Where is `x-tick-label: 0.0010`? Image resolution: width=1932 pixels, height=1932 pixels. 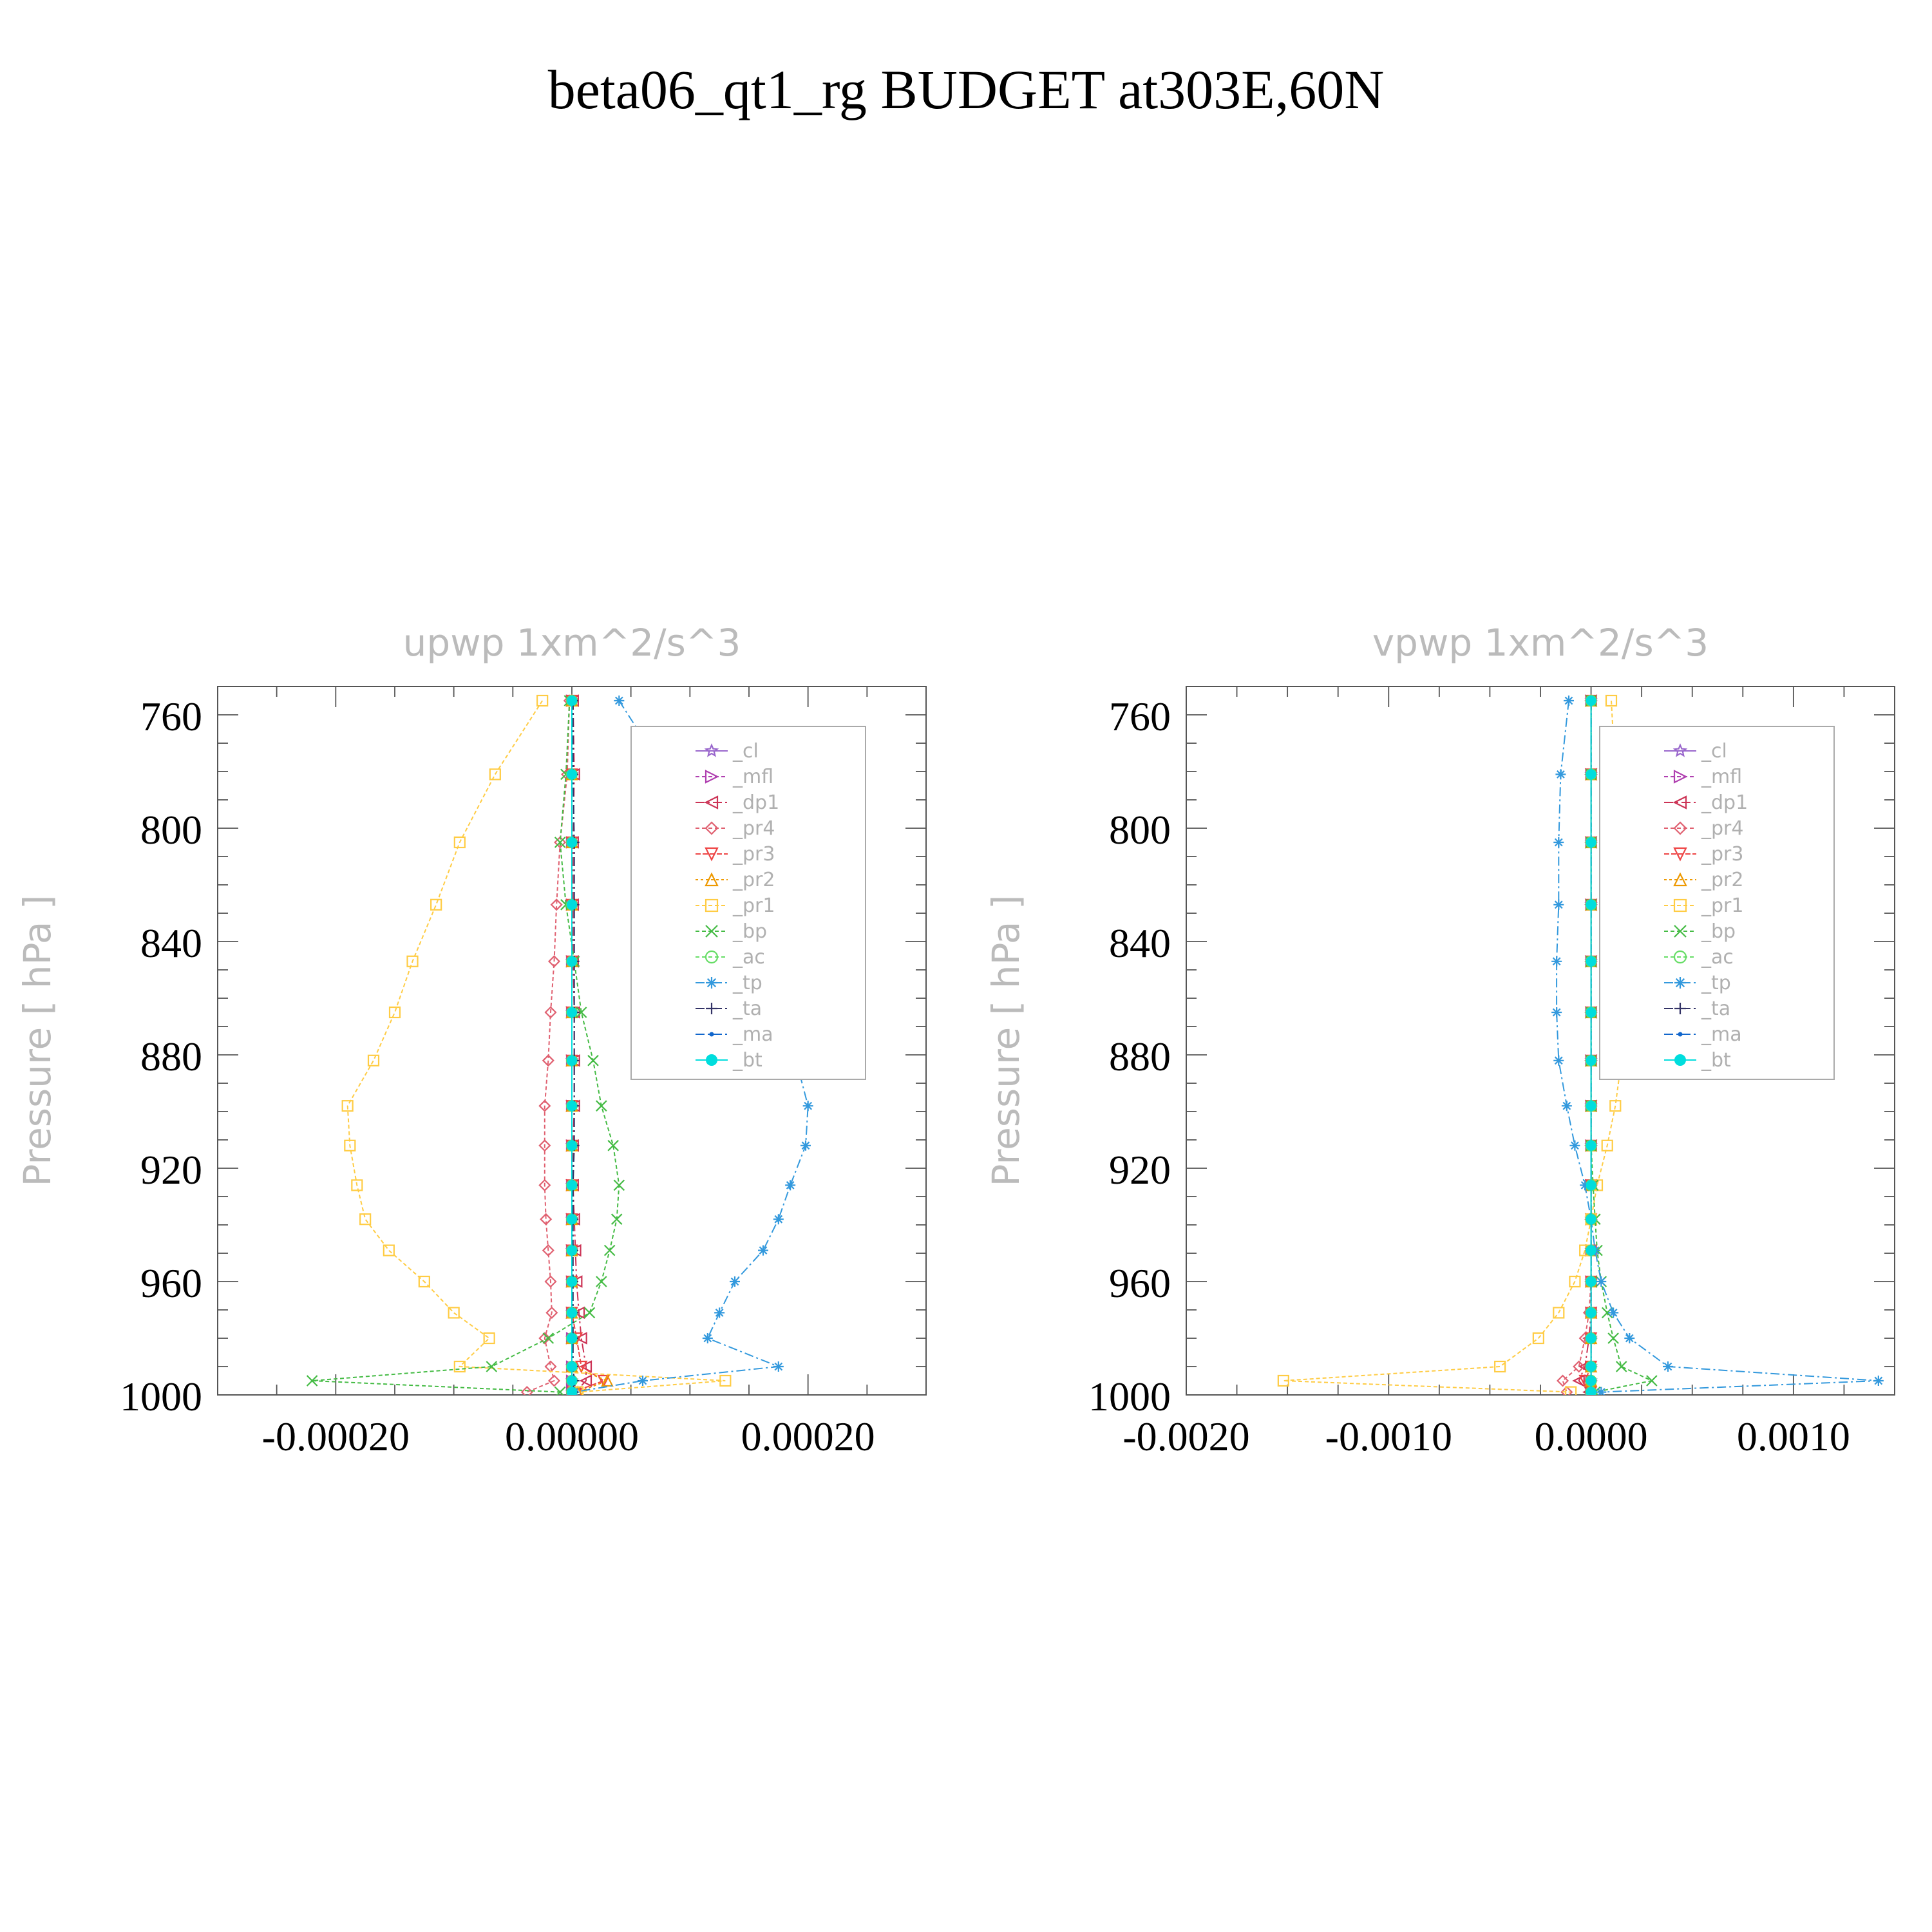
x-tick-label: 0.0010 is located at coordinates (1793, 1436).